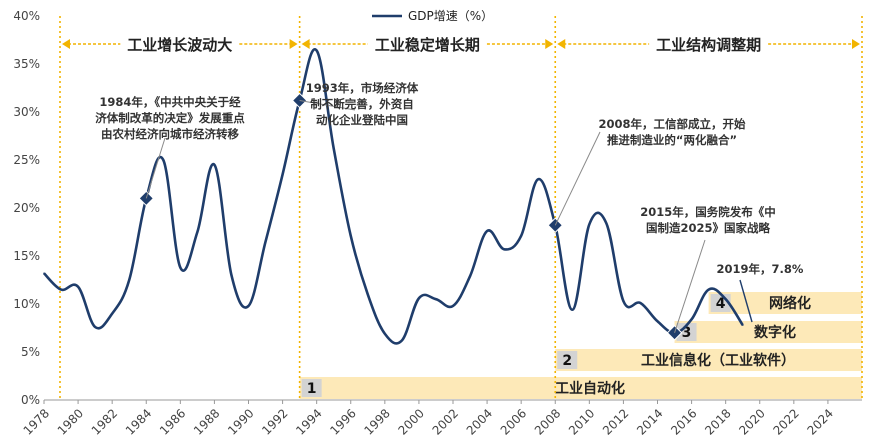 The height and width of the screenshot is (443, 883). I want to click on phase-label-2: 工业稳定增长期, so click(427, 45).